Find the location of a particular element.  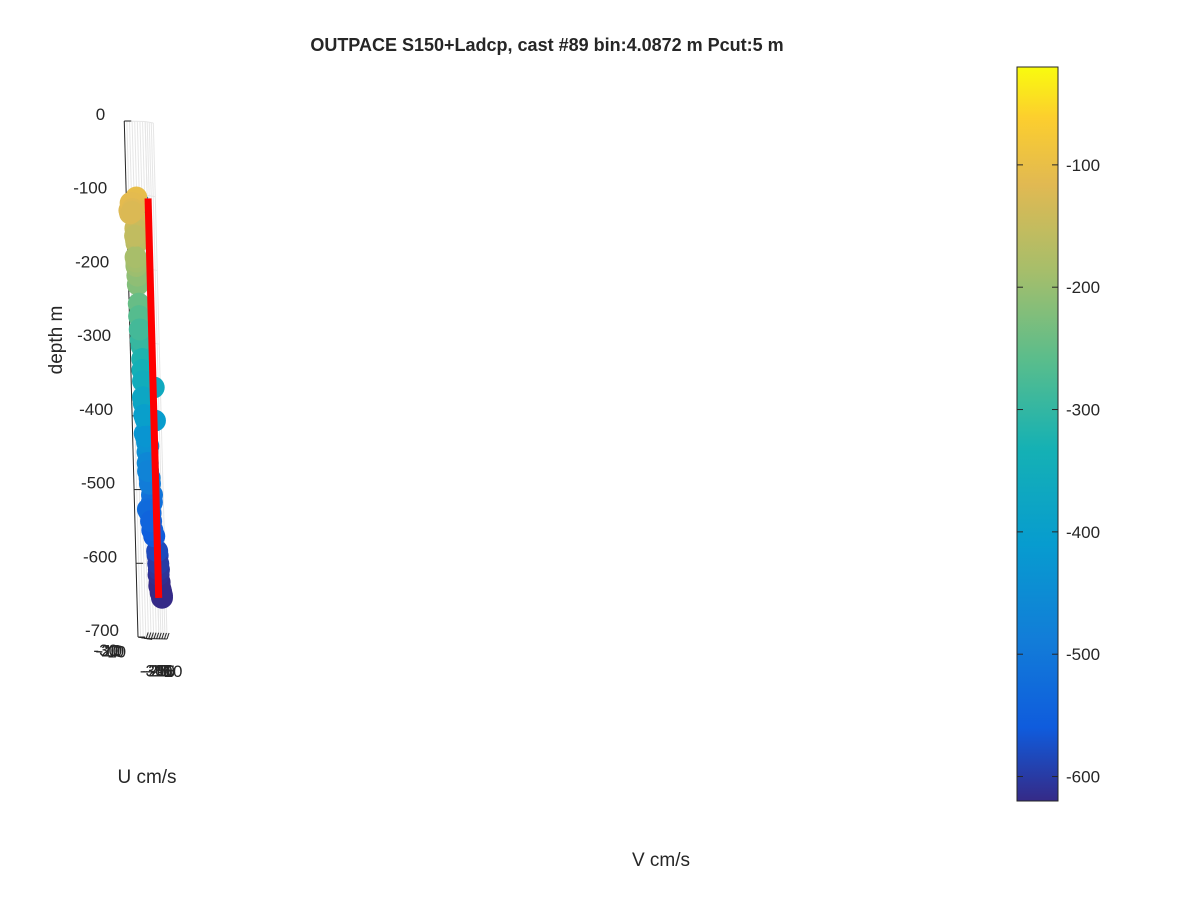

colorbar-tick-label: -200 is located at coordinates (1083, 287).